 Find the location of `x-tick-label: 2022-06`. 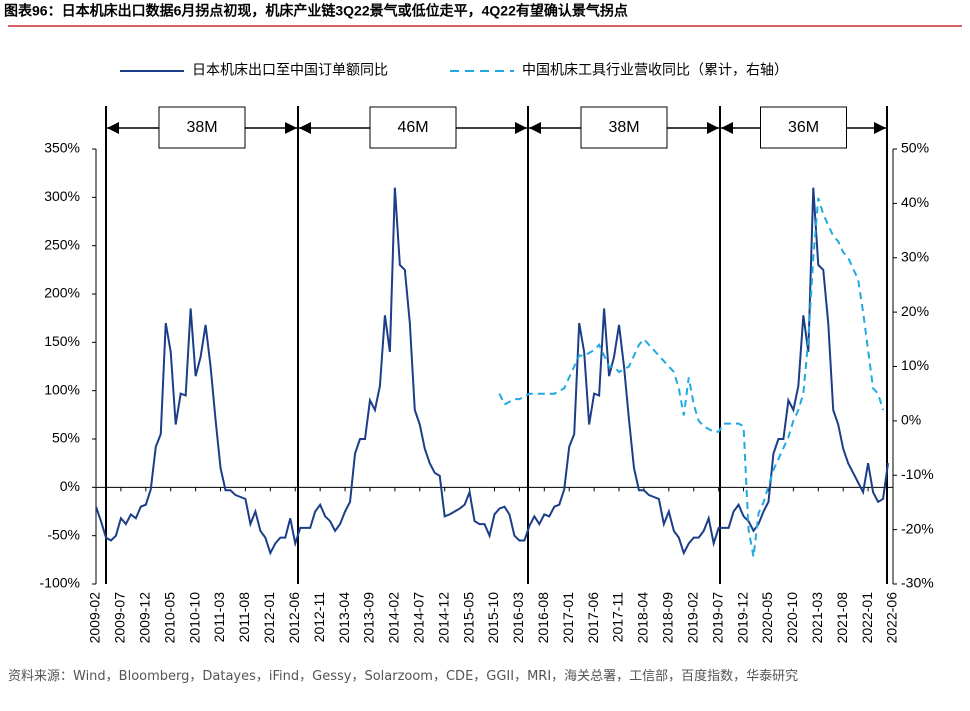

x-tick-label: 2022-06 is located at coordinates (892, 618).